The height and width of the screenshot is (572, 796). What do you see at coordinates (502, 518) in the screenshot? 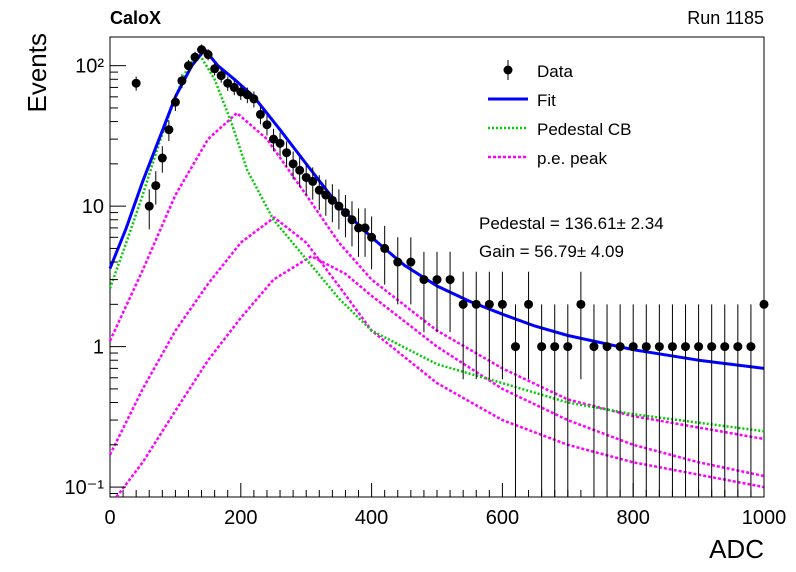
I see `x-tick-label: 600` at bounding box center [502, 518].